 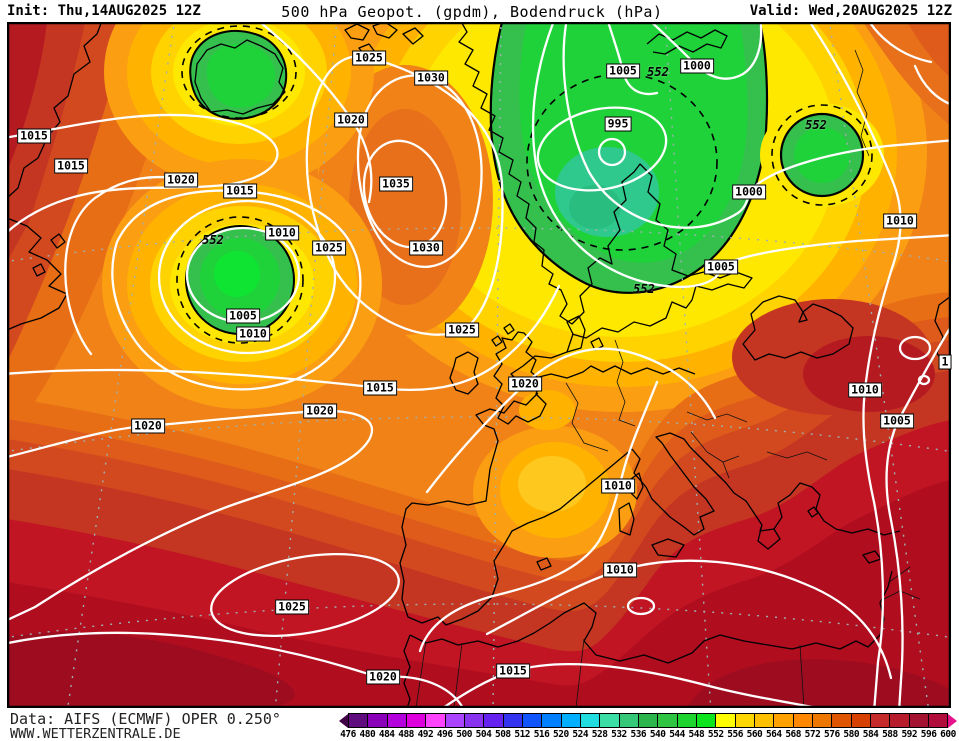 What do you see at coordinates (735, 734) in the screenshot?
I see `colorbar-tick-label: 556` at bounding box center [735, 734].